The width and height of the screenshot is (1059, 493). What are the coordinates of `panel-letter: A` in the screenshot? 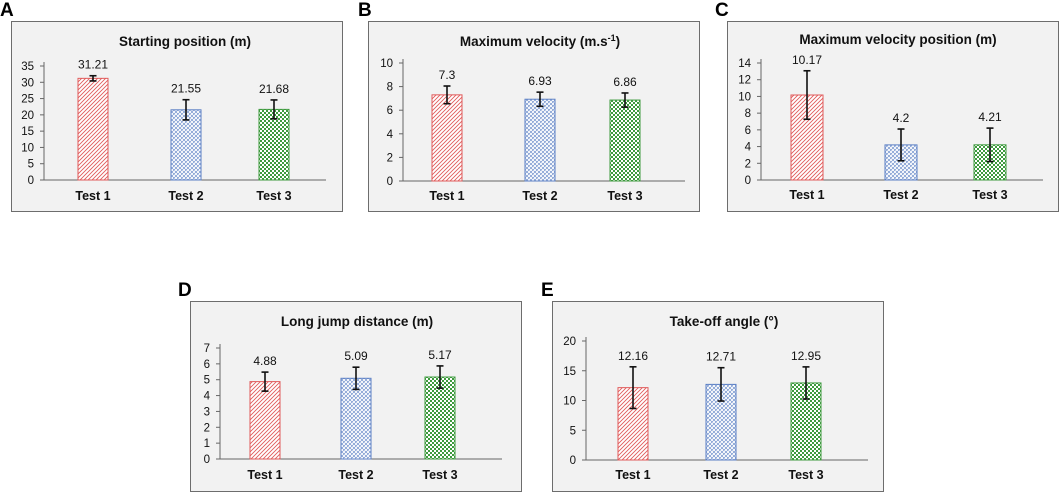 It's located at (7, 10).